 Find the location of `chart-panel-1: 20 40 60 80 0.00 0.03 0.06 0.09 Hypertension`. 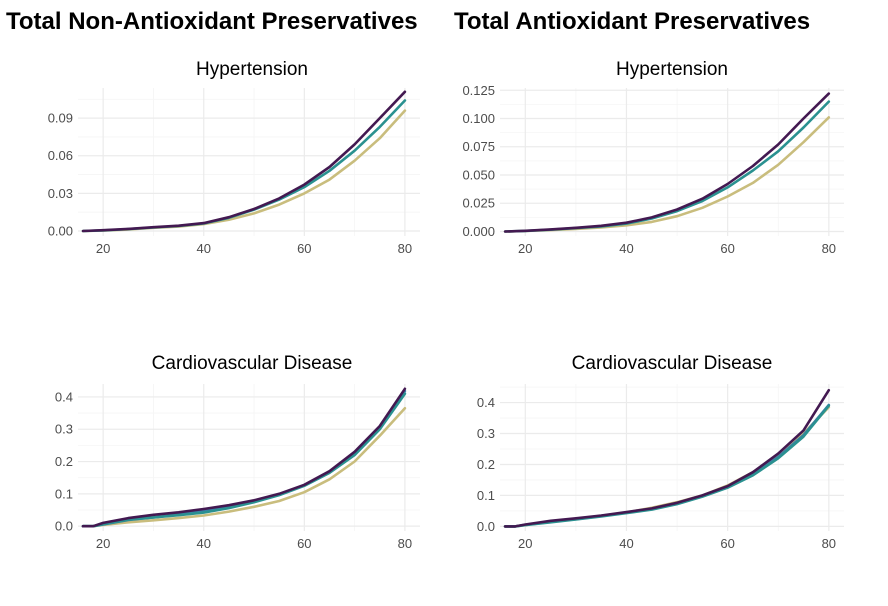

chart-panel-1: 20 40 60 80 0.00 0.03 0.06 0.09 Hypertension is located at coordinates (234, 157).